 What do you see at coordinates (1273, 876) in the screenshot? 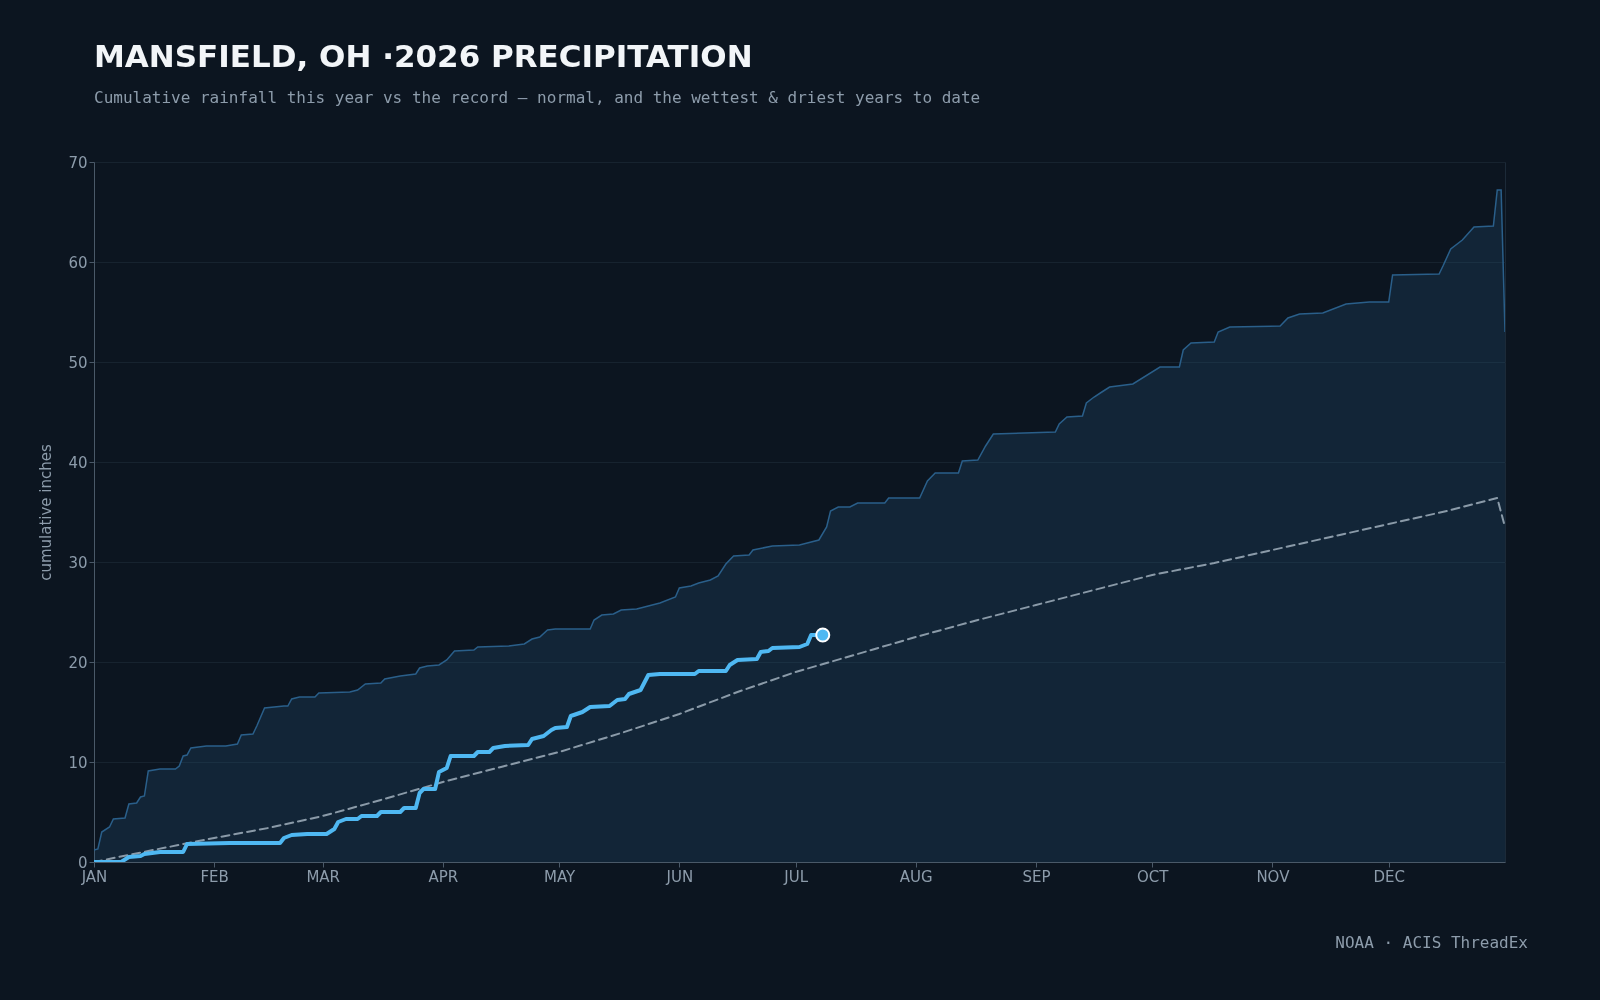
I see `x-tick-label: NOV` at bounding box center [1273, 876].